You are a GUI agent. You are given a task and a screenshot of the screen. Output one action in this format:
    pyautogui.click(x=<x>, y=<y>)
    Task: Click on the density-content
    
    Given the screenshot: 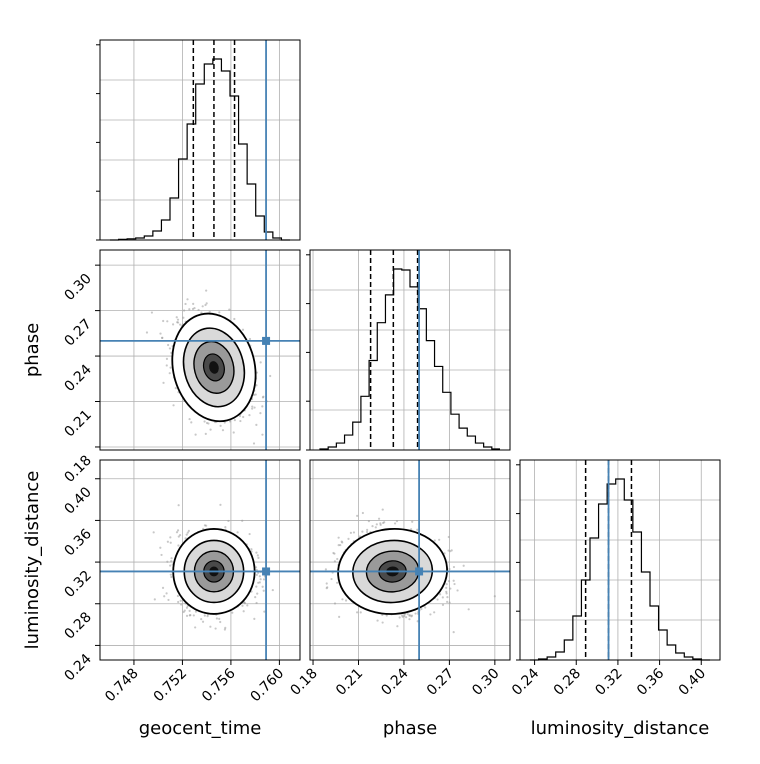 What is the action you would take?
    pyautogui.click(x=410, y=560)
    